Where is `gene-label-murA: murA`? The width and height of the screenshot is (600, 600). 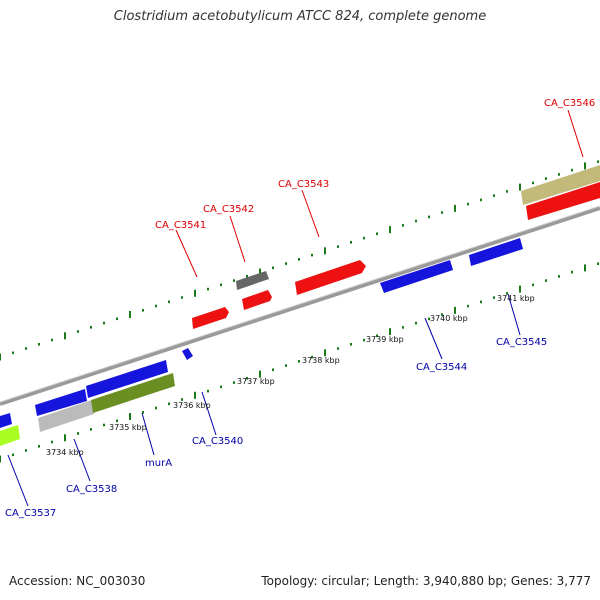
gene-label-murA: murA is located at coordinates (158, 463).